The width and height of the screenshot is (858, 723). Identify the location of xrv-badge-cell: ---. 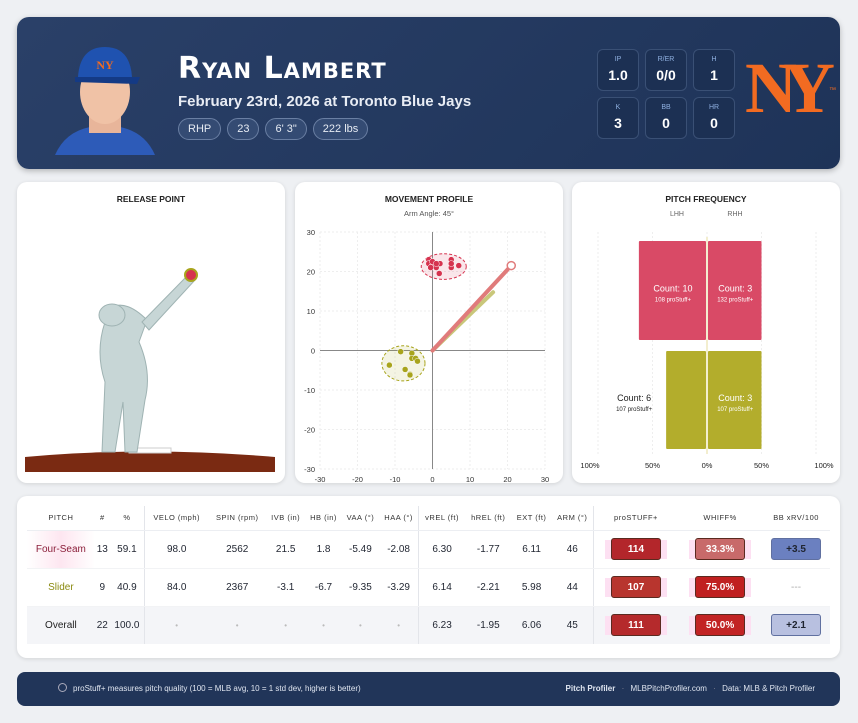
(796, 587).